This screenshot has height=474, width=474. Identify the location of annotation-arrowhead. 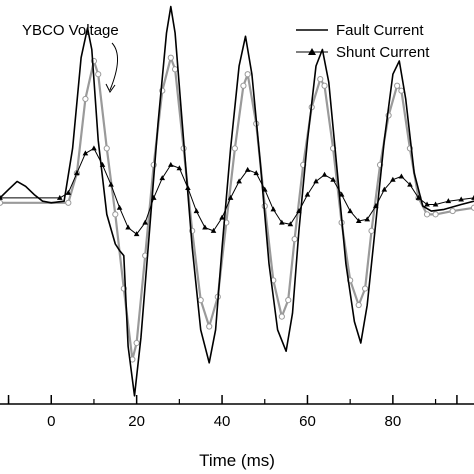
(110, 88).